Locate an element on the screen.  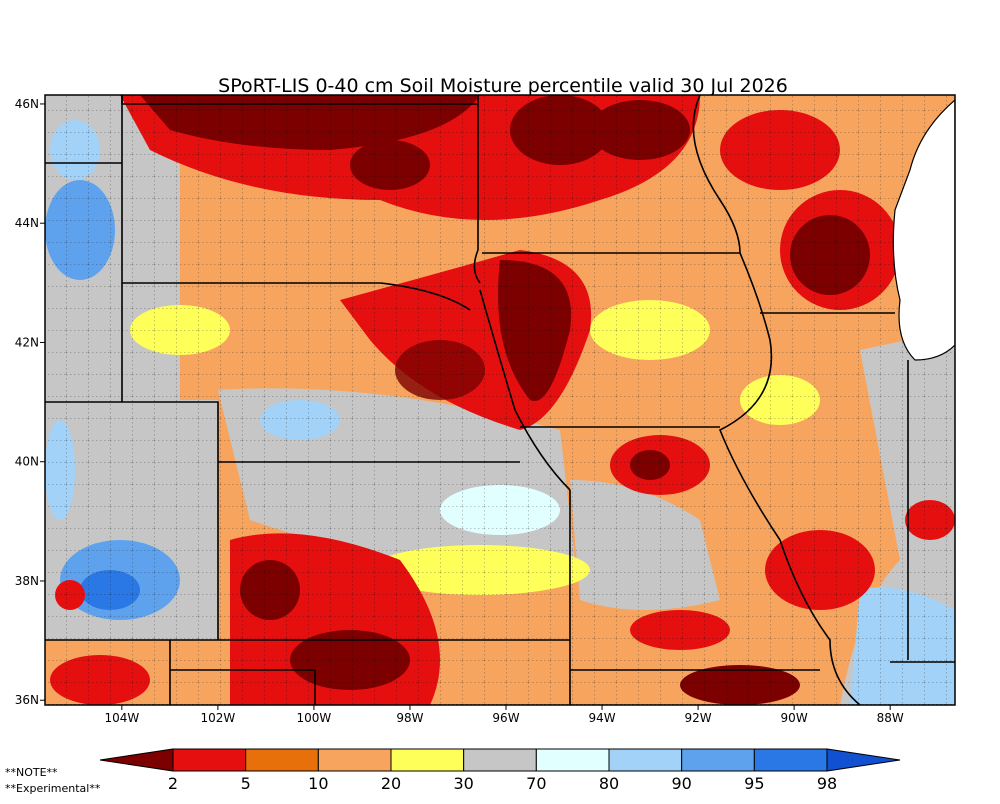
x-tick-label: 88W is located at coordinates (890, 718).